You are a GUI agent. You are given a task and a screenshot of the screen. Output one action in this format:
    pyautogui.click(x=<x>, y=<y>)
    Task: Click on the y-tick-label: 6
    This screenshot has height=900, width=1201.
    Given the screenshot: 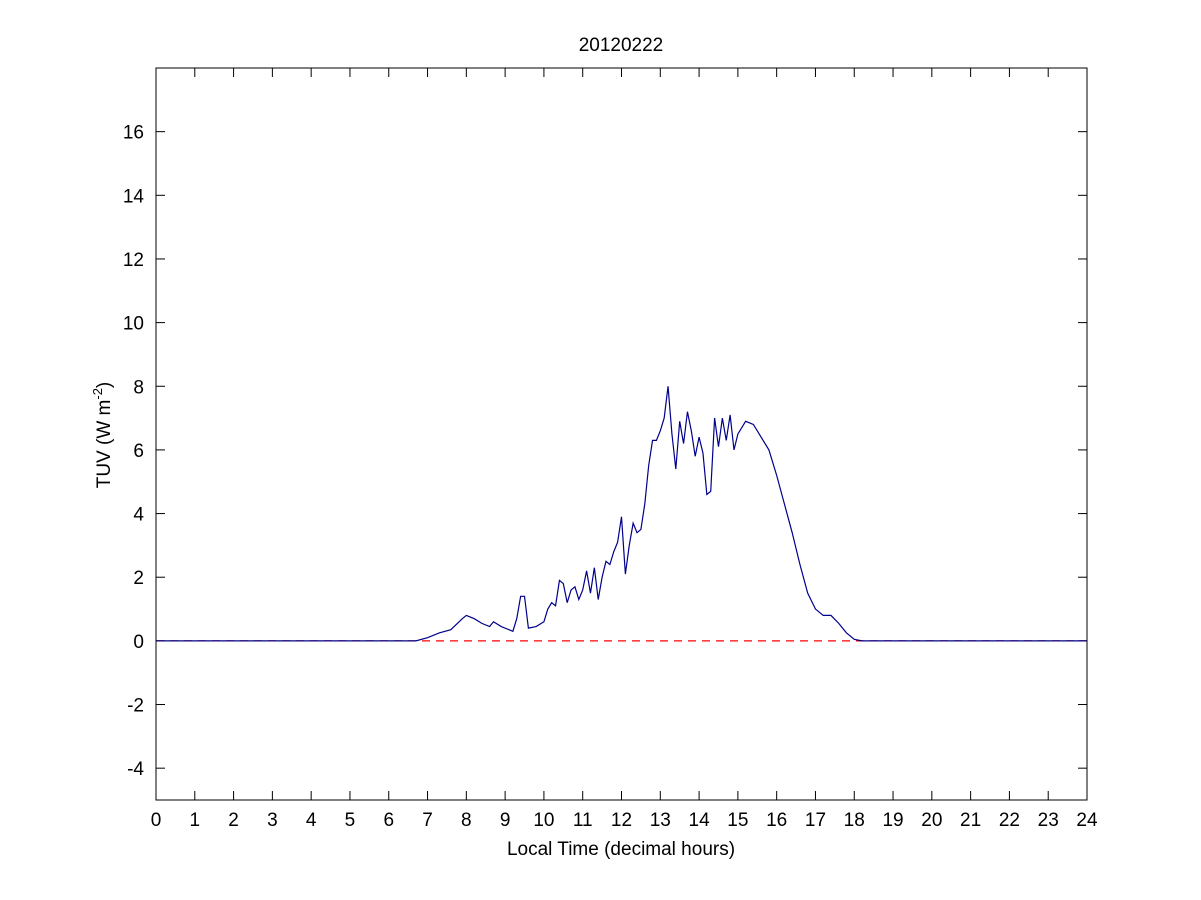 What is the action you would take?
    pyautogui.click(x=138, y=451)
    